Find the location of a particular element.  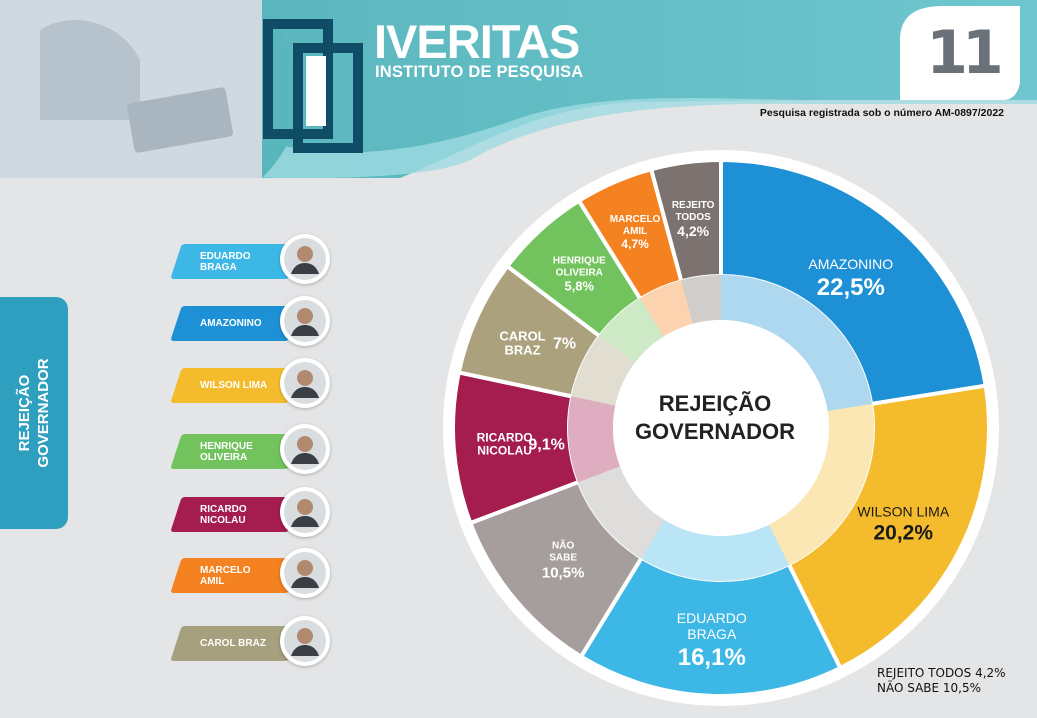

slice-label-line2: AMIL is located at coordinates (635, 231).